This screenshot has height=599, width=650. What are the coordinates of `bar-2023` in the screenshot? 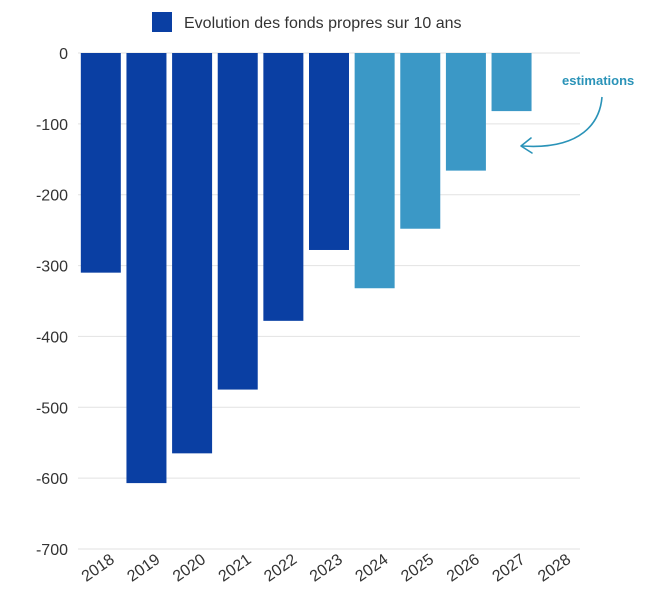 It's located at (329, 151).